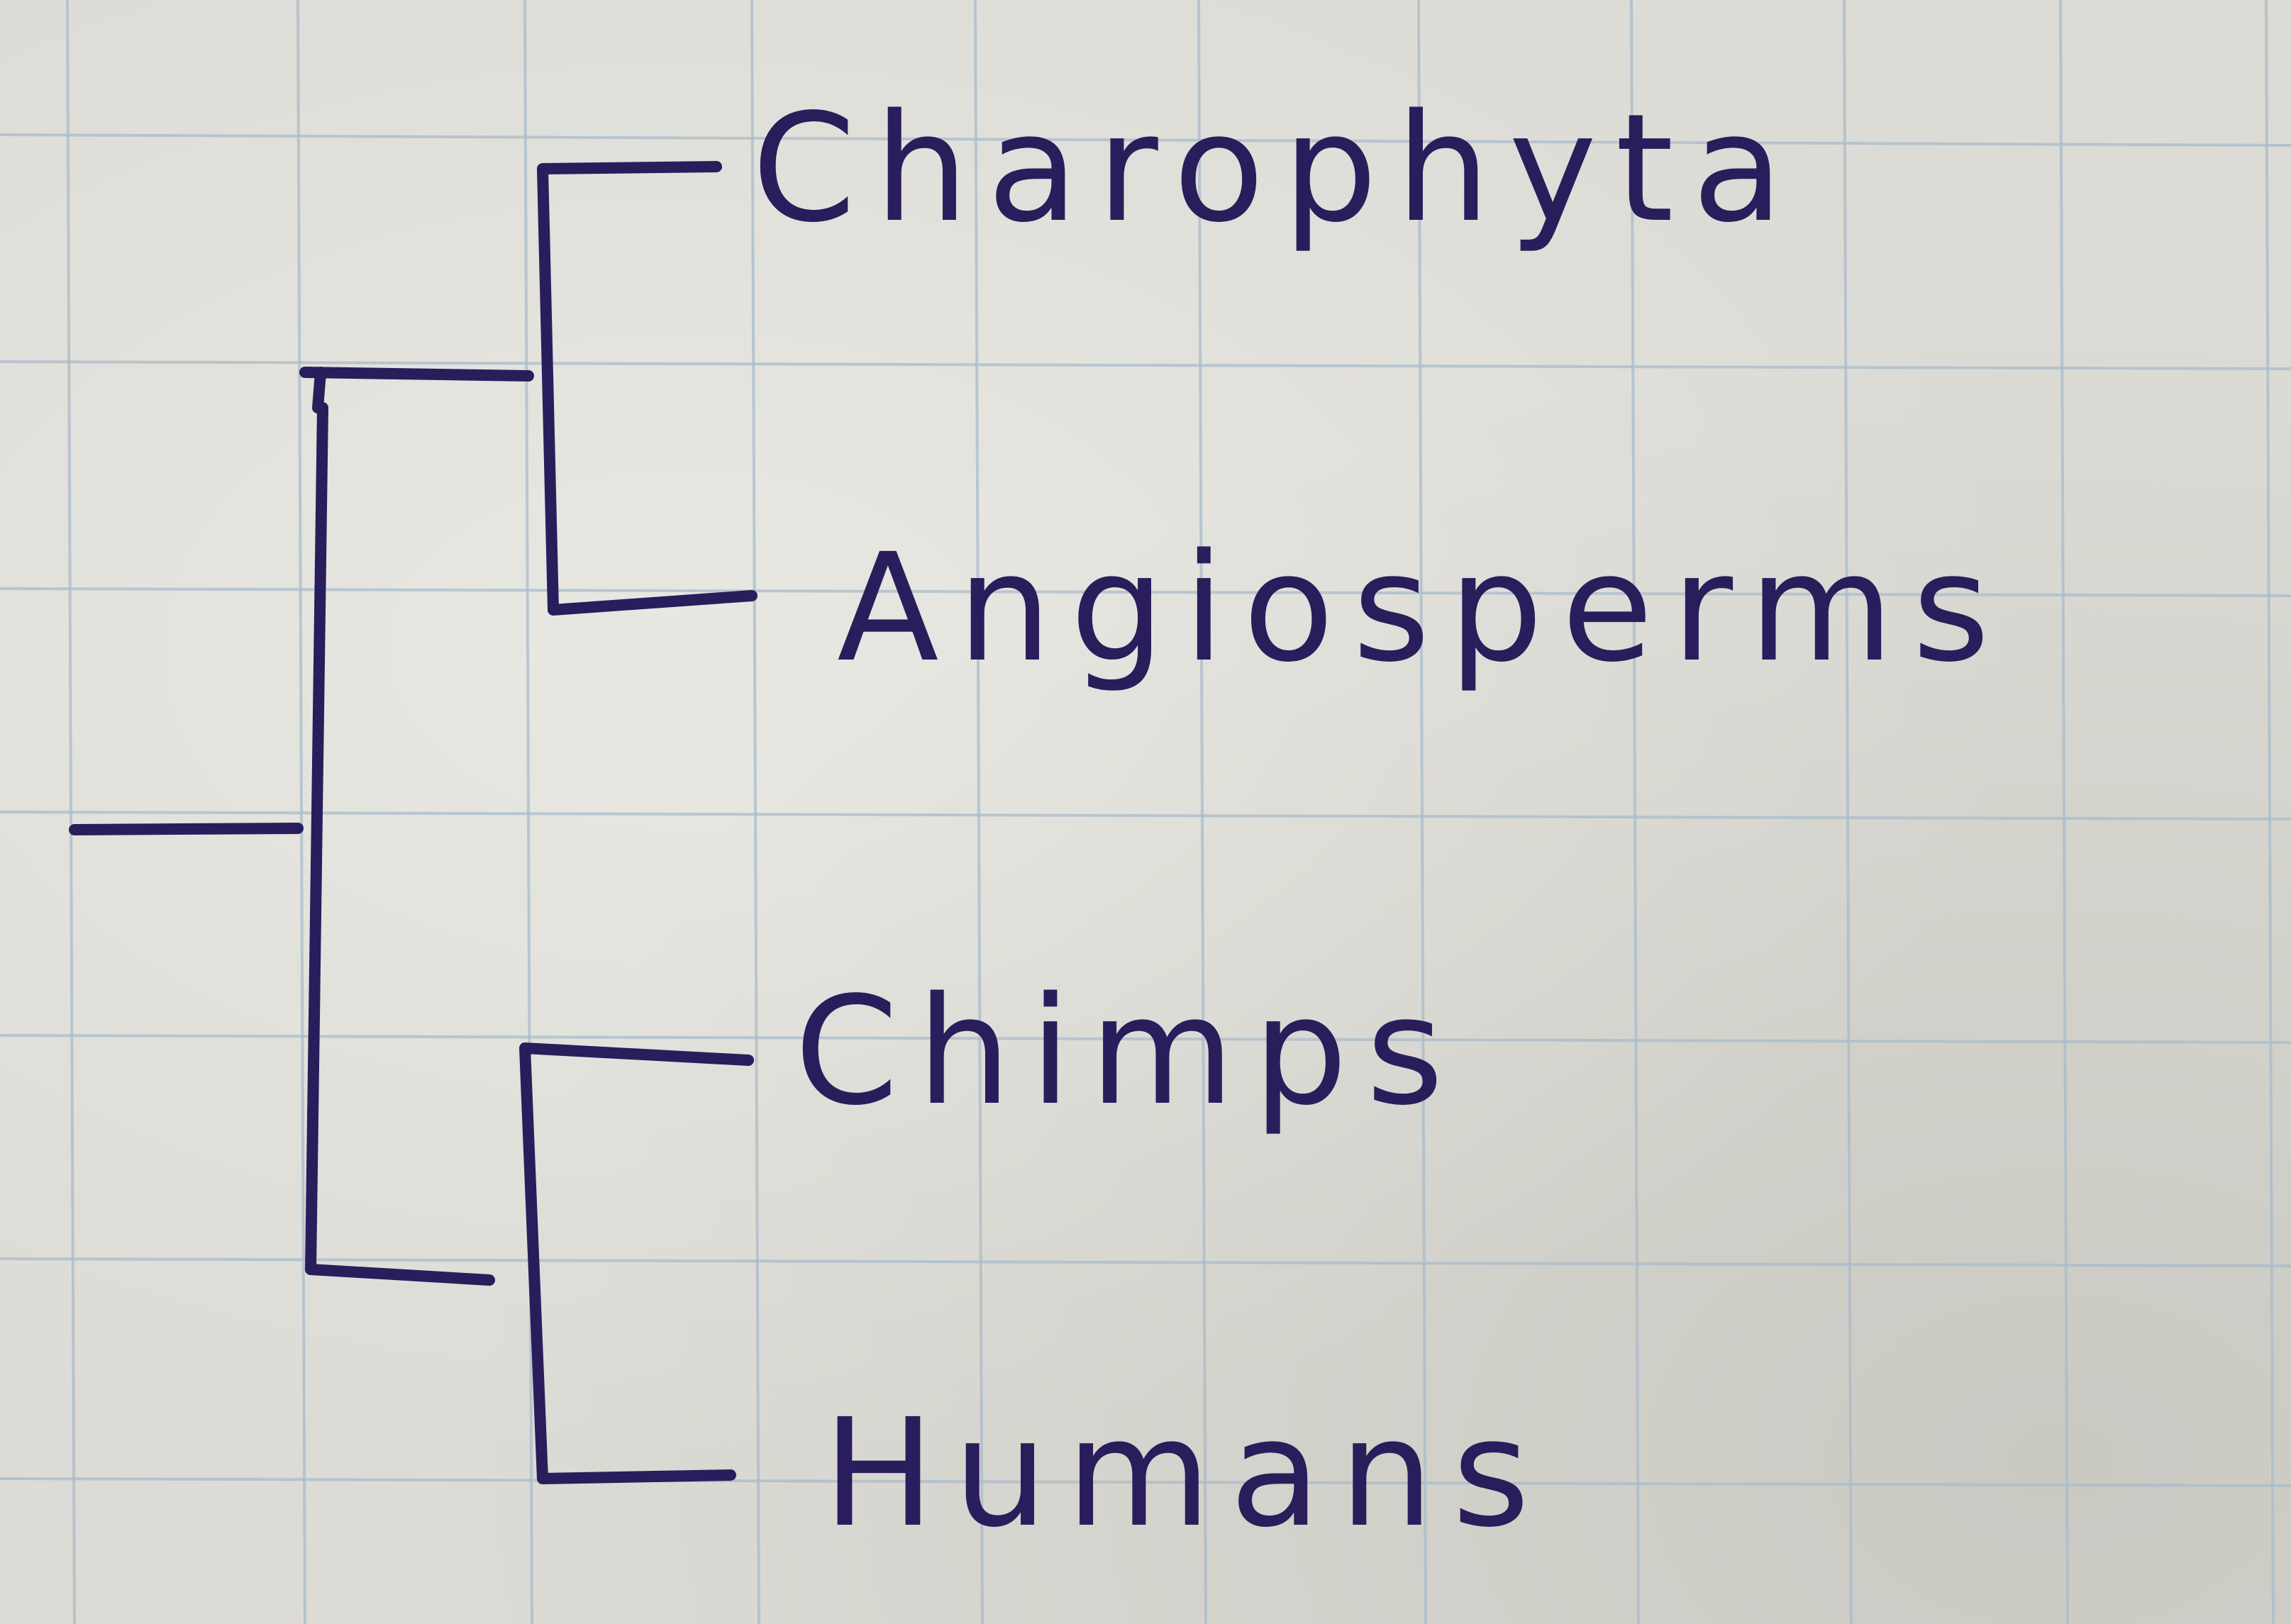  Describe the element at coordinates (400, 1275) in the screenshot. I see `primates-clade-stem` at that location.